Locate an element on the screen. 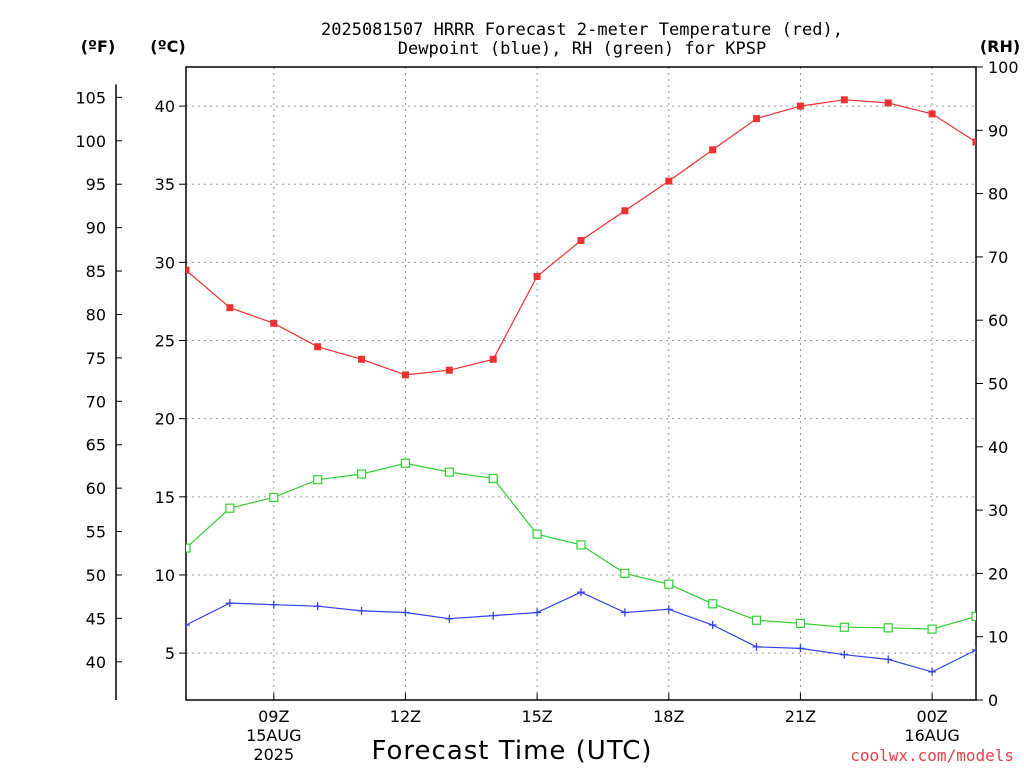 Image resolution: width=1024 pixels, height=768 pixels. fahrenheit-tick-label: 85 is located at coordinates (96, 271).